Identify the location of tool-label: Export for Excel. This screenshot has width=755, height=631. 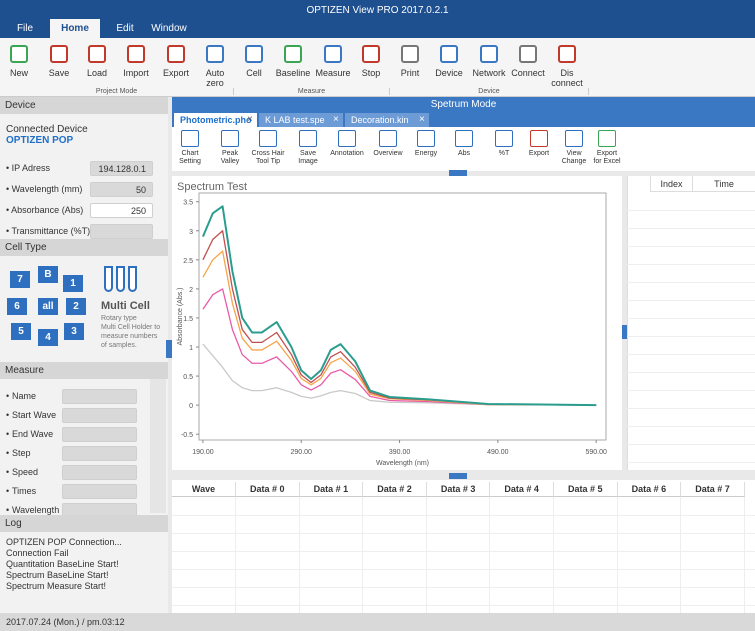
(607, 157).